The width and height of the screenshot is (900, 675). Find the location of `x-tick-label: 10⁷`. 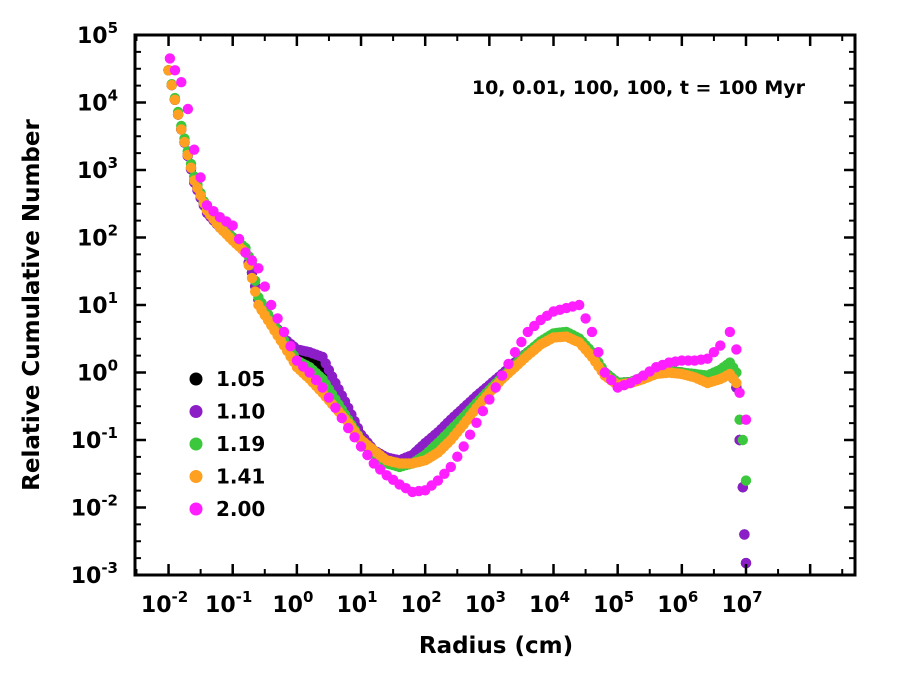

x-tick-label: 10⁷ is located at coordinates (741, 603).